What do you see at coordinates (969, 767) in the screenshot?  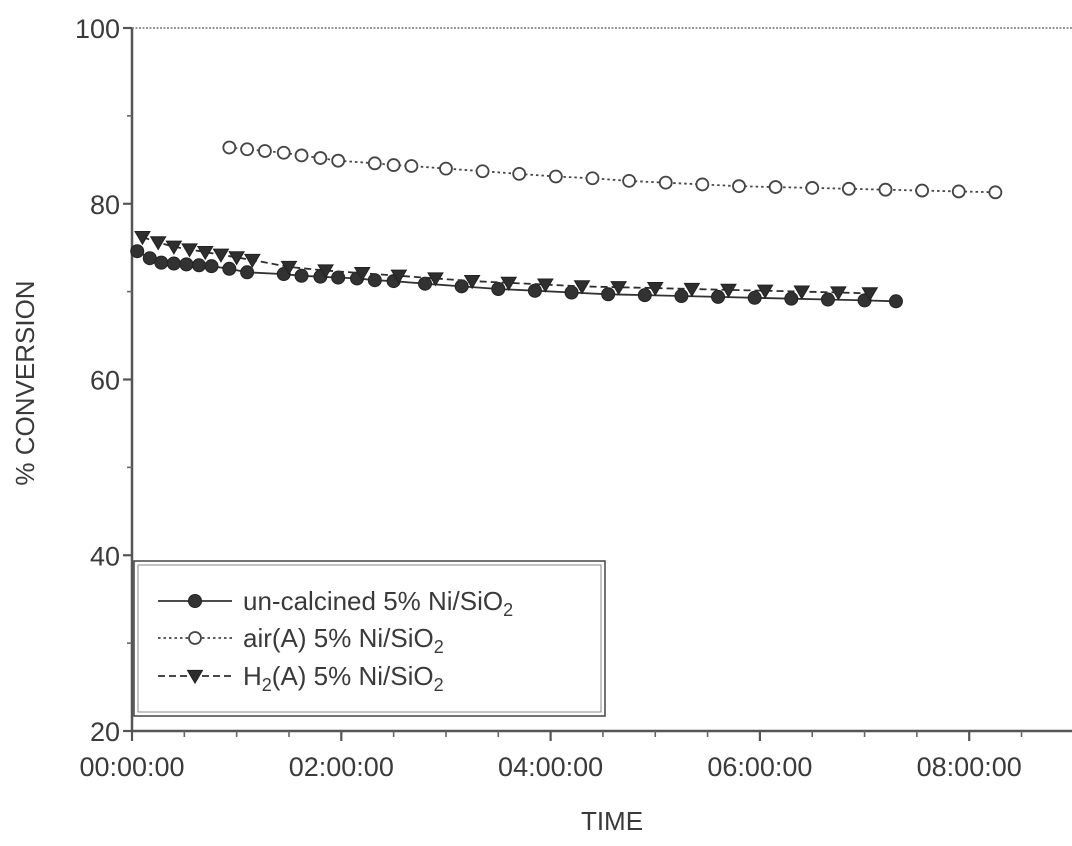 I see `x-tick-label: 08:00:00` at bounding box center [969, 767].